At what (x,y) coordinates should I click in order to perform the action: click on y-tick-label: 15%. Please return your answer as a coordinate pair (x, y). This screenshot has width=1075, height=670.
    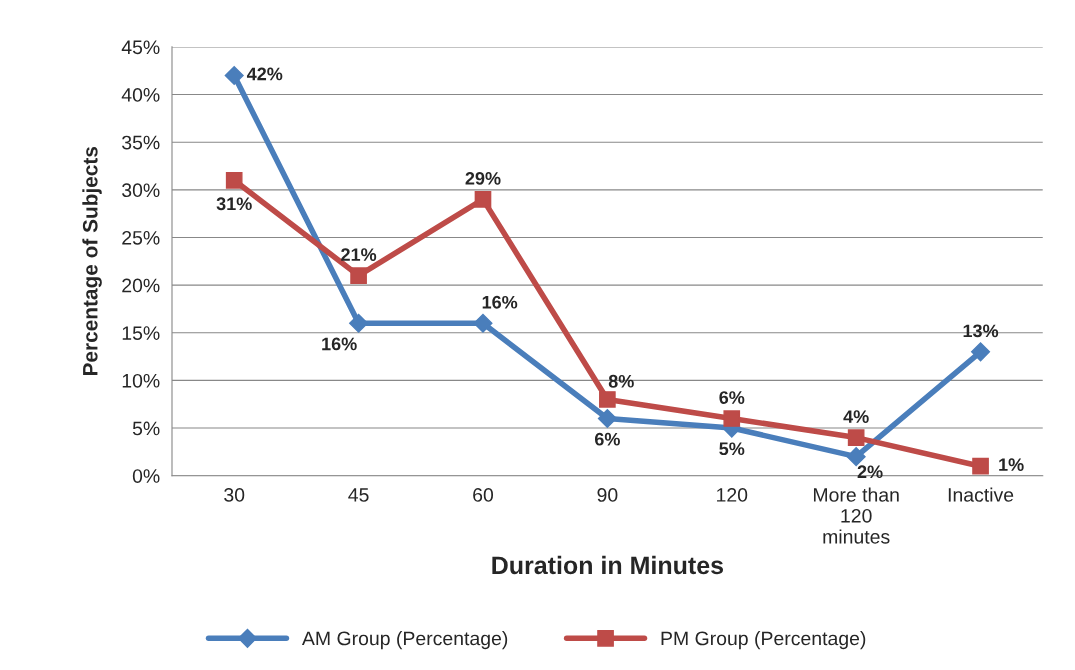
    Looking at the image, I should click on (141, 333).